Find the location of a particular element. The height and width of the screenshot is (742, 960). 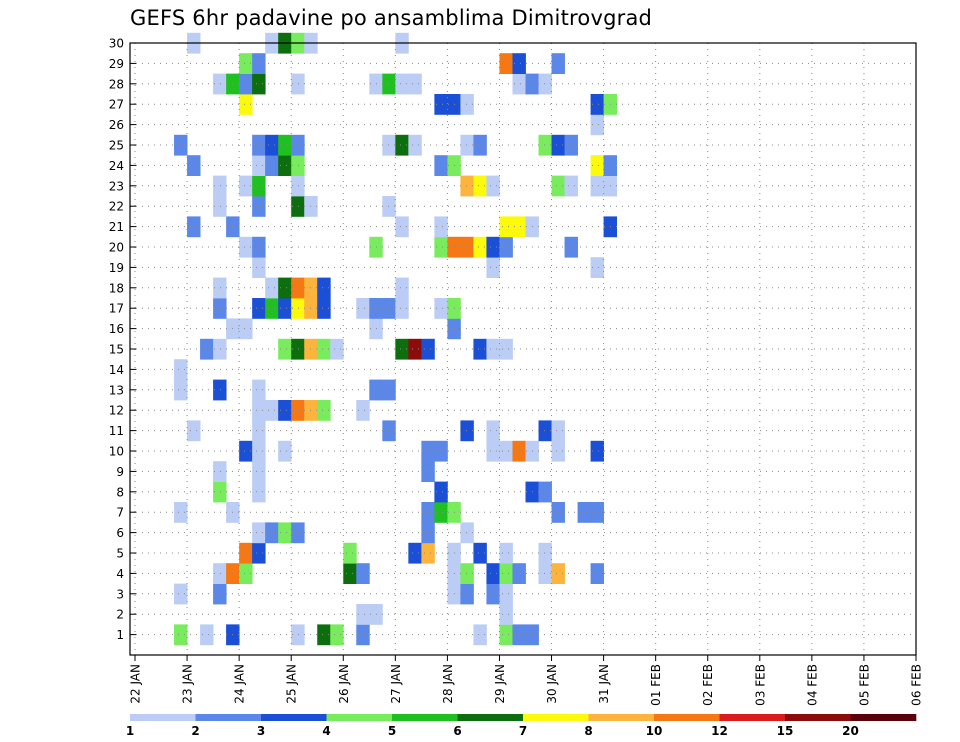

y-tick-label: 15 is located at coordinates (116, 350).